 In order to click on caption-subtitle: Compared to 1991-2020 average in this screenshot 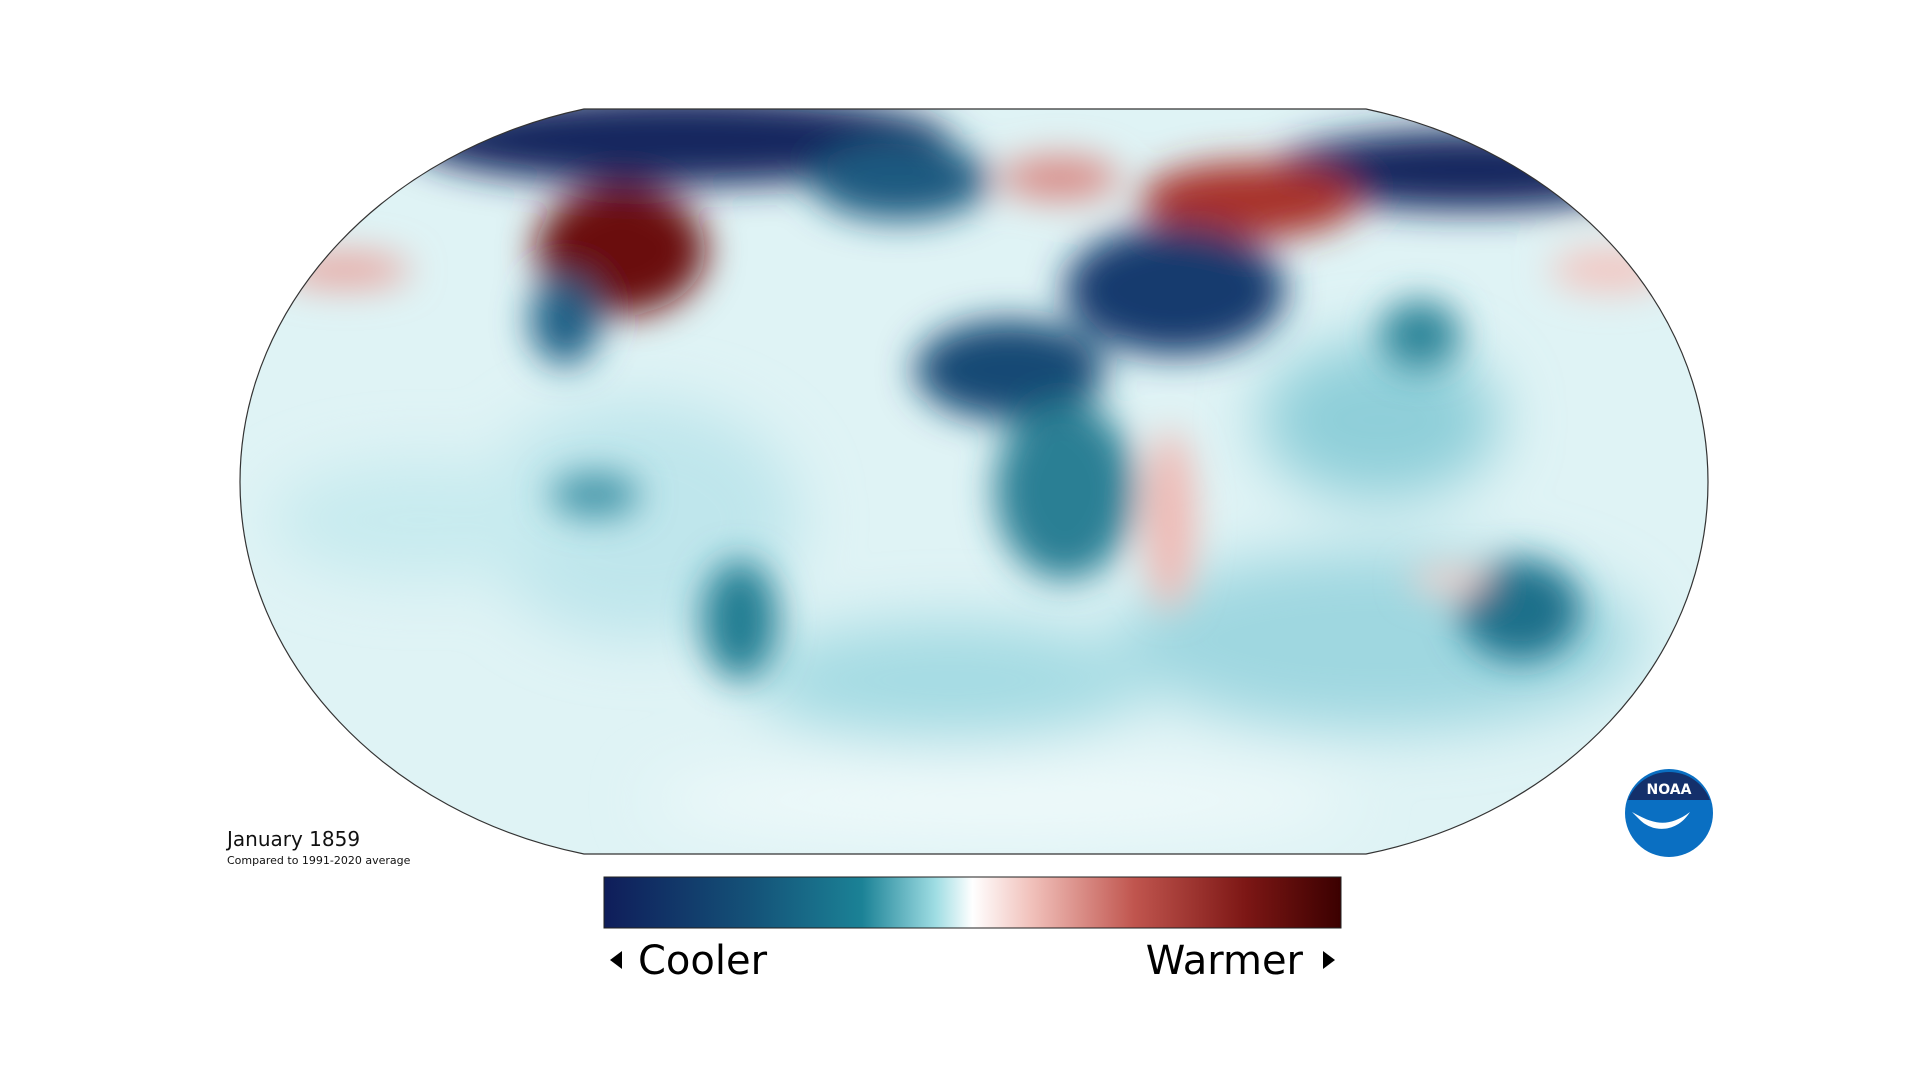, I will do `click(319, 860)`.